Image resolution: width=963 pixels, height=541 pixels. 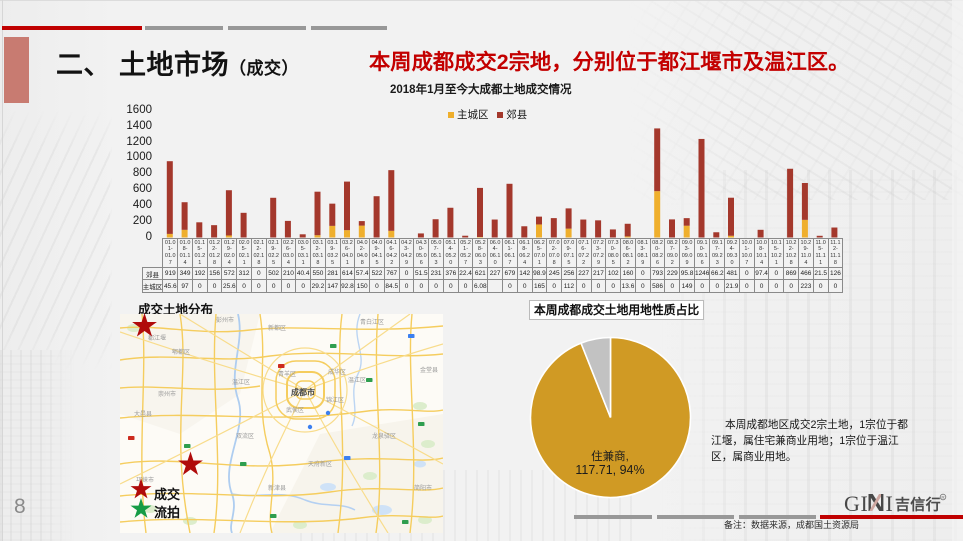 What do you see at coordinates (303, 392) in the screenshot?
I see `svg-text: 成都市` at bounding box center [303, 392].